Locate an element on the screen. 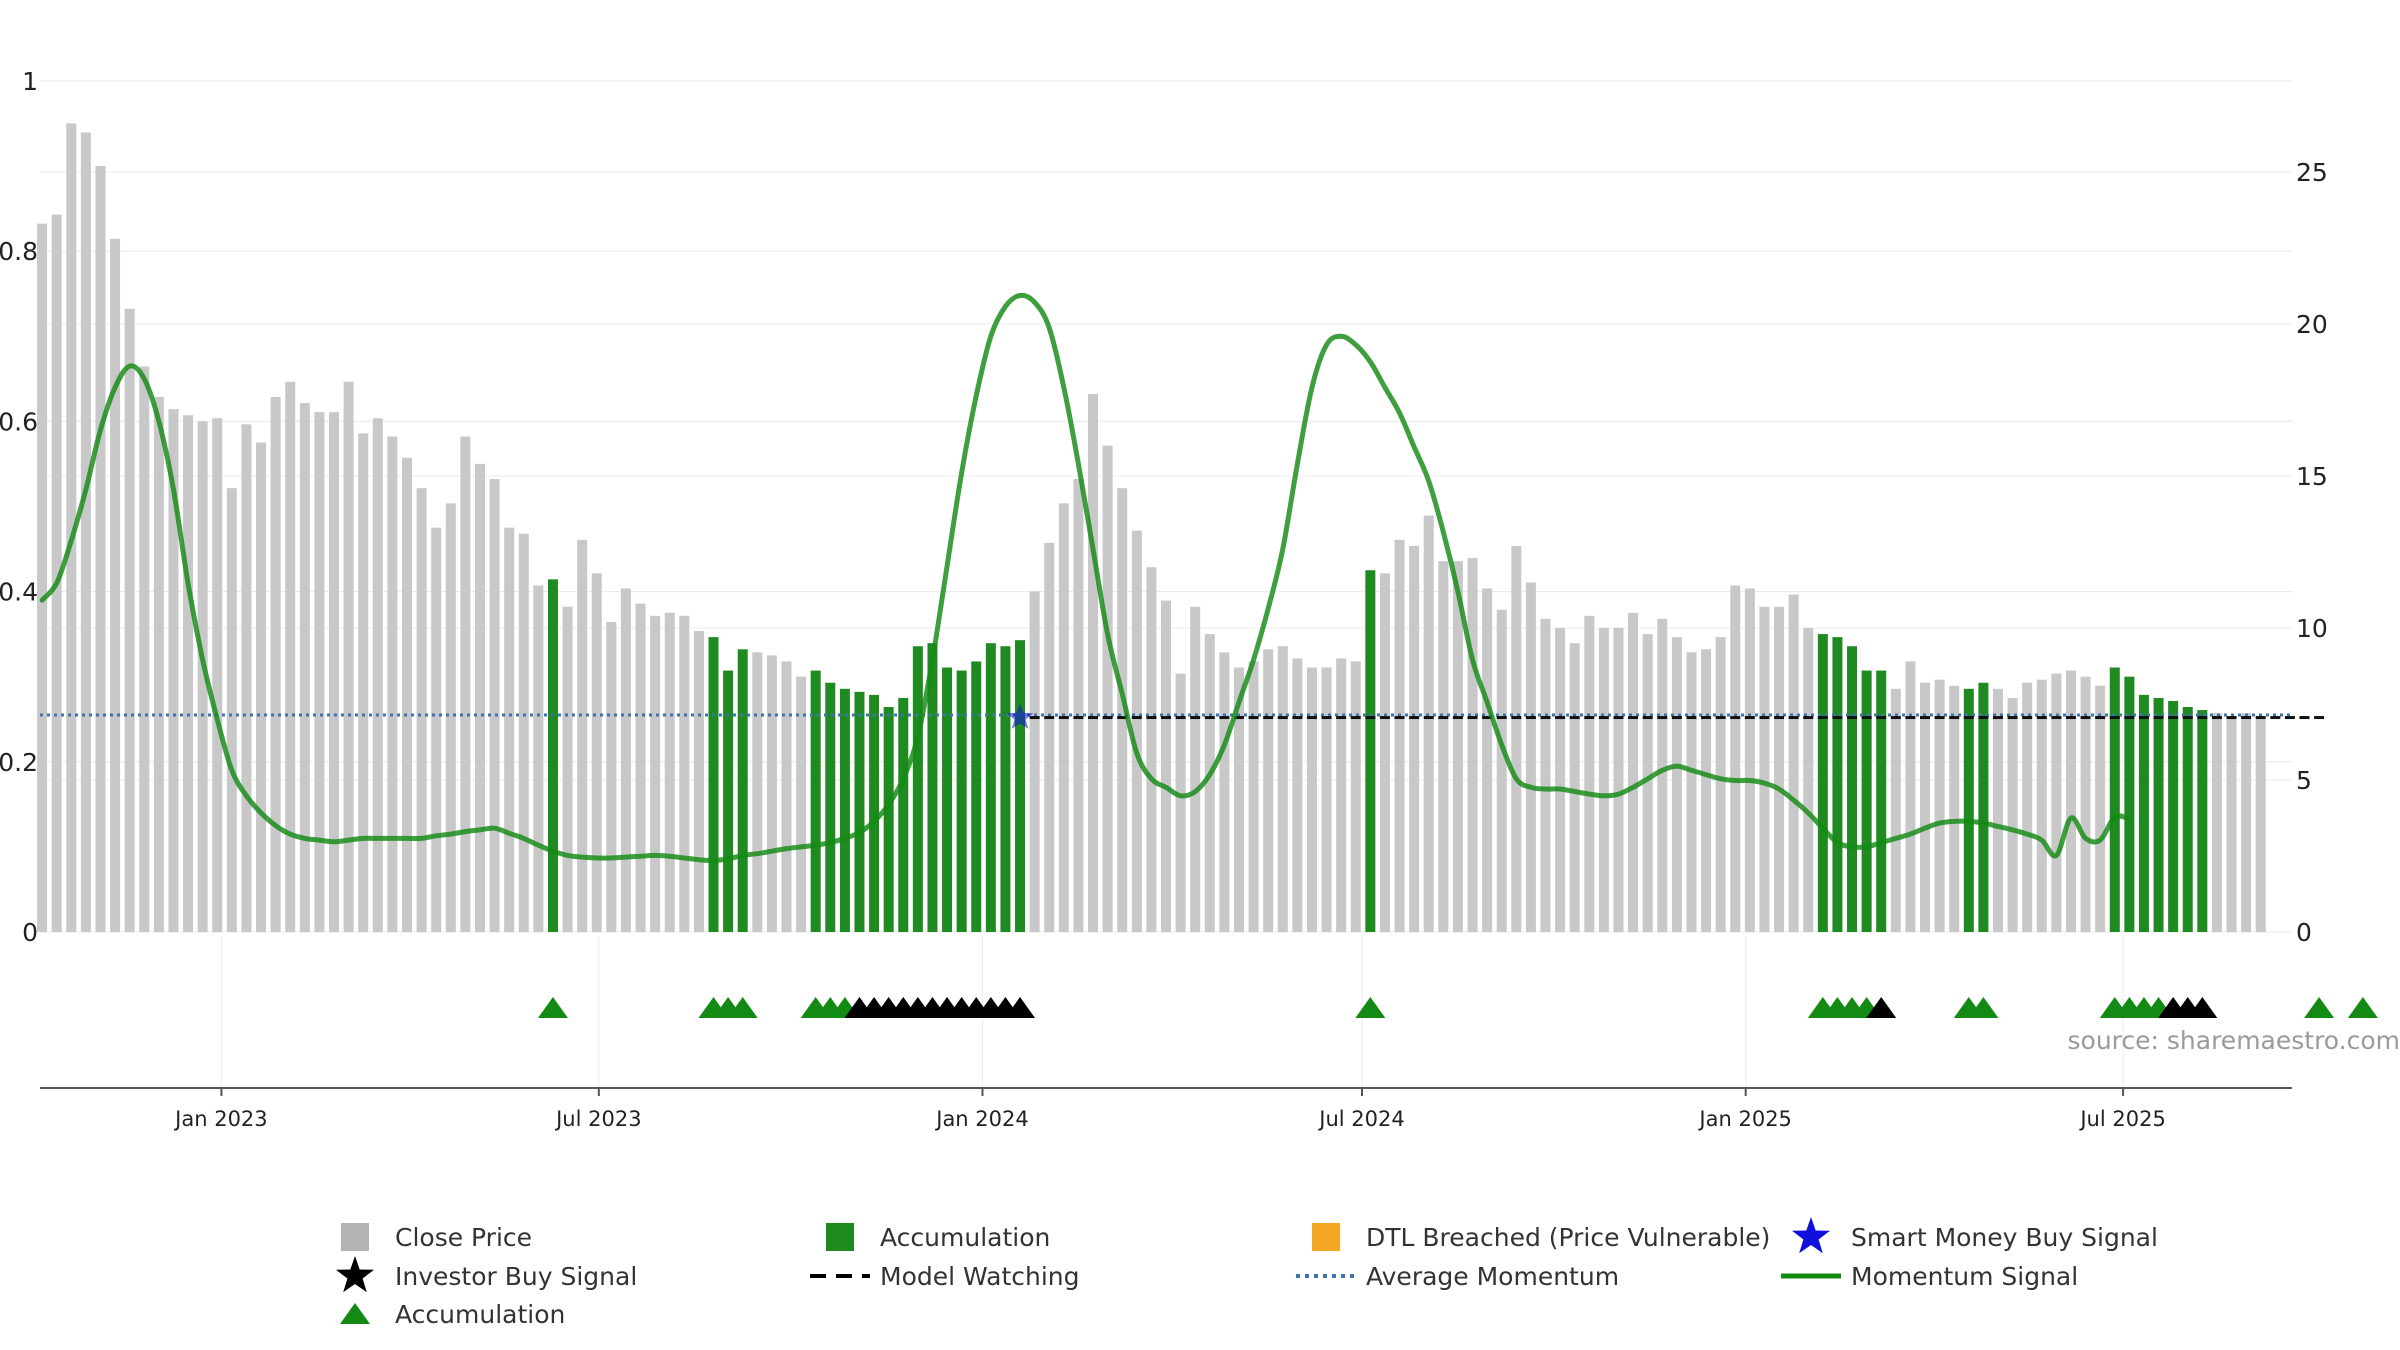 The height and width of the screenshot is (1350, 2400). right-tick-label: 25 is located at coordinates (2312, 172).